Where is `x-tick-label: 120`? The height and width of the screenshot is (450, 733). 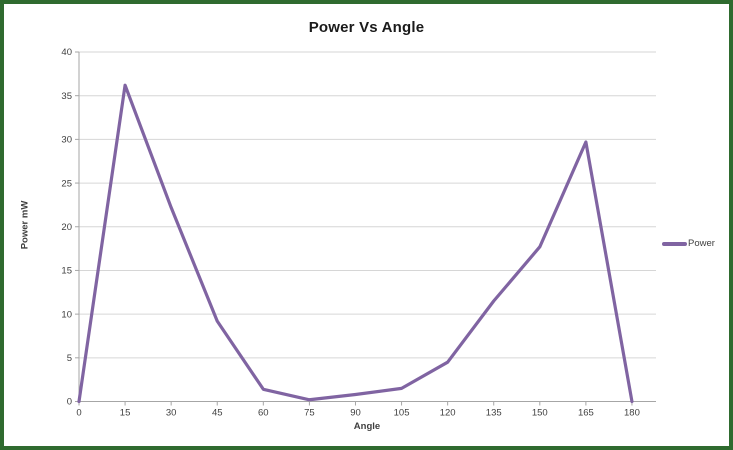 x-tick-label: 120 is located at coordinates (448, 413).